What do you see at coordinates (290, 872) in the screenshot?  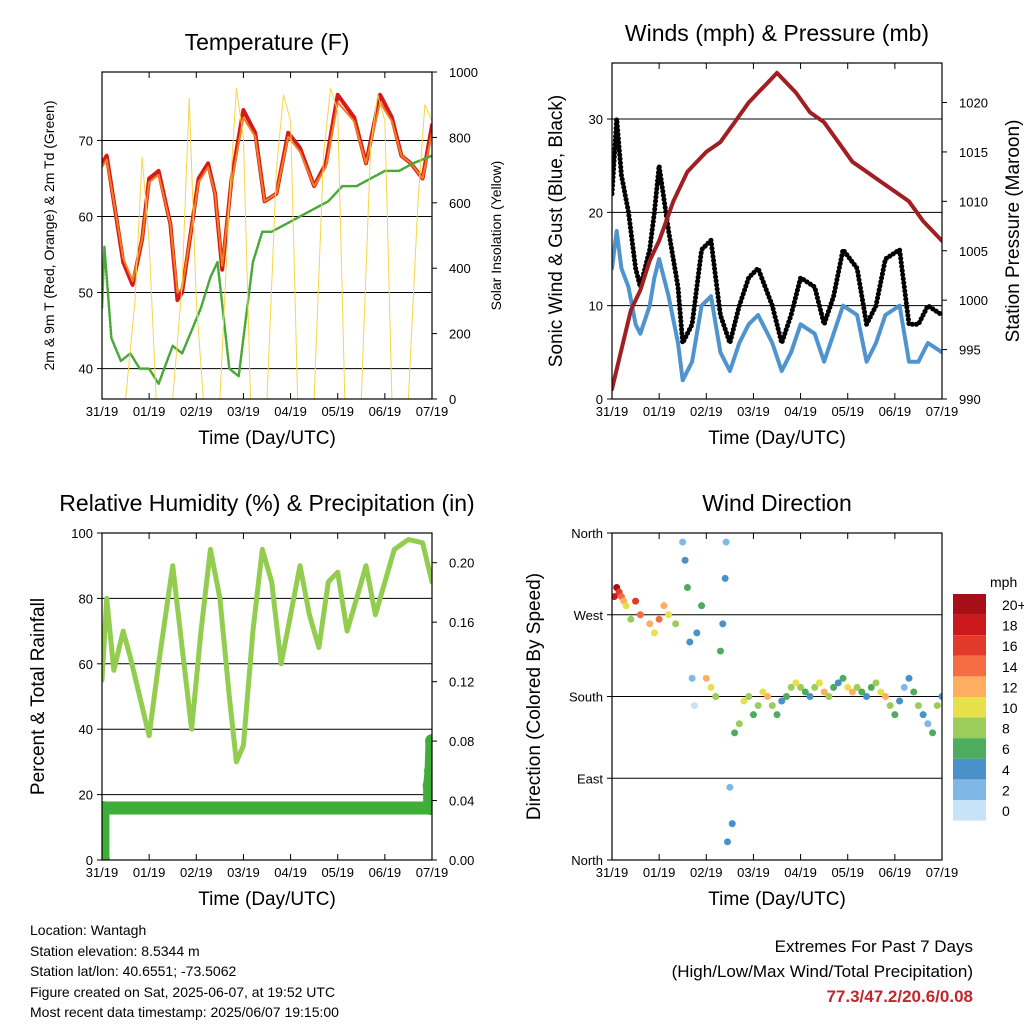 I see `x-tick-label: 04/19` at bounding box center [290, 872].